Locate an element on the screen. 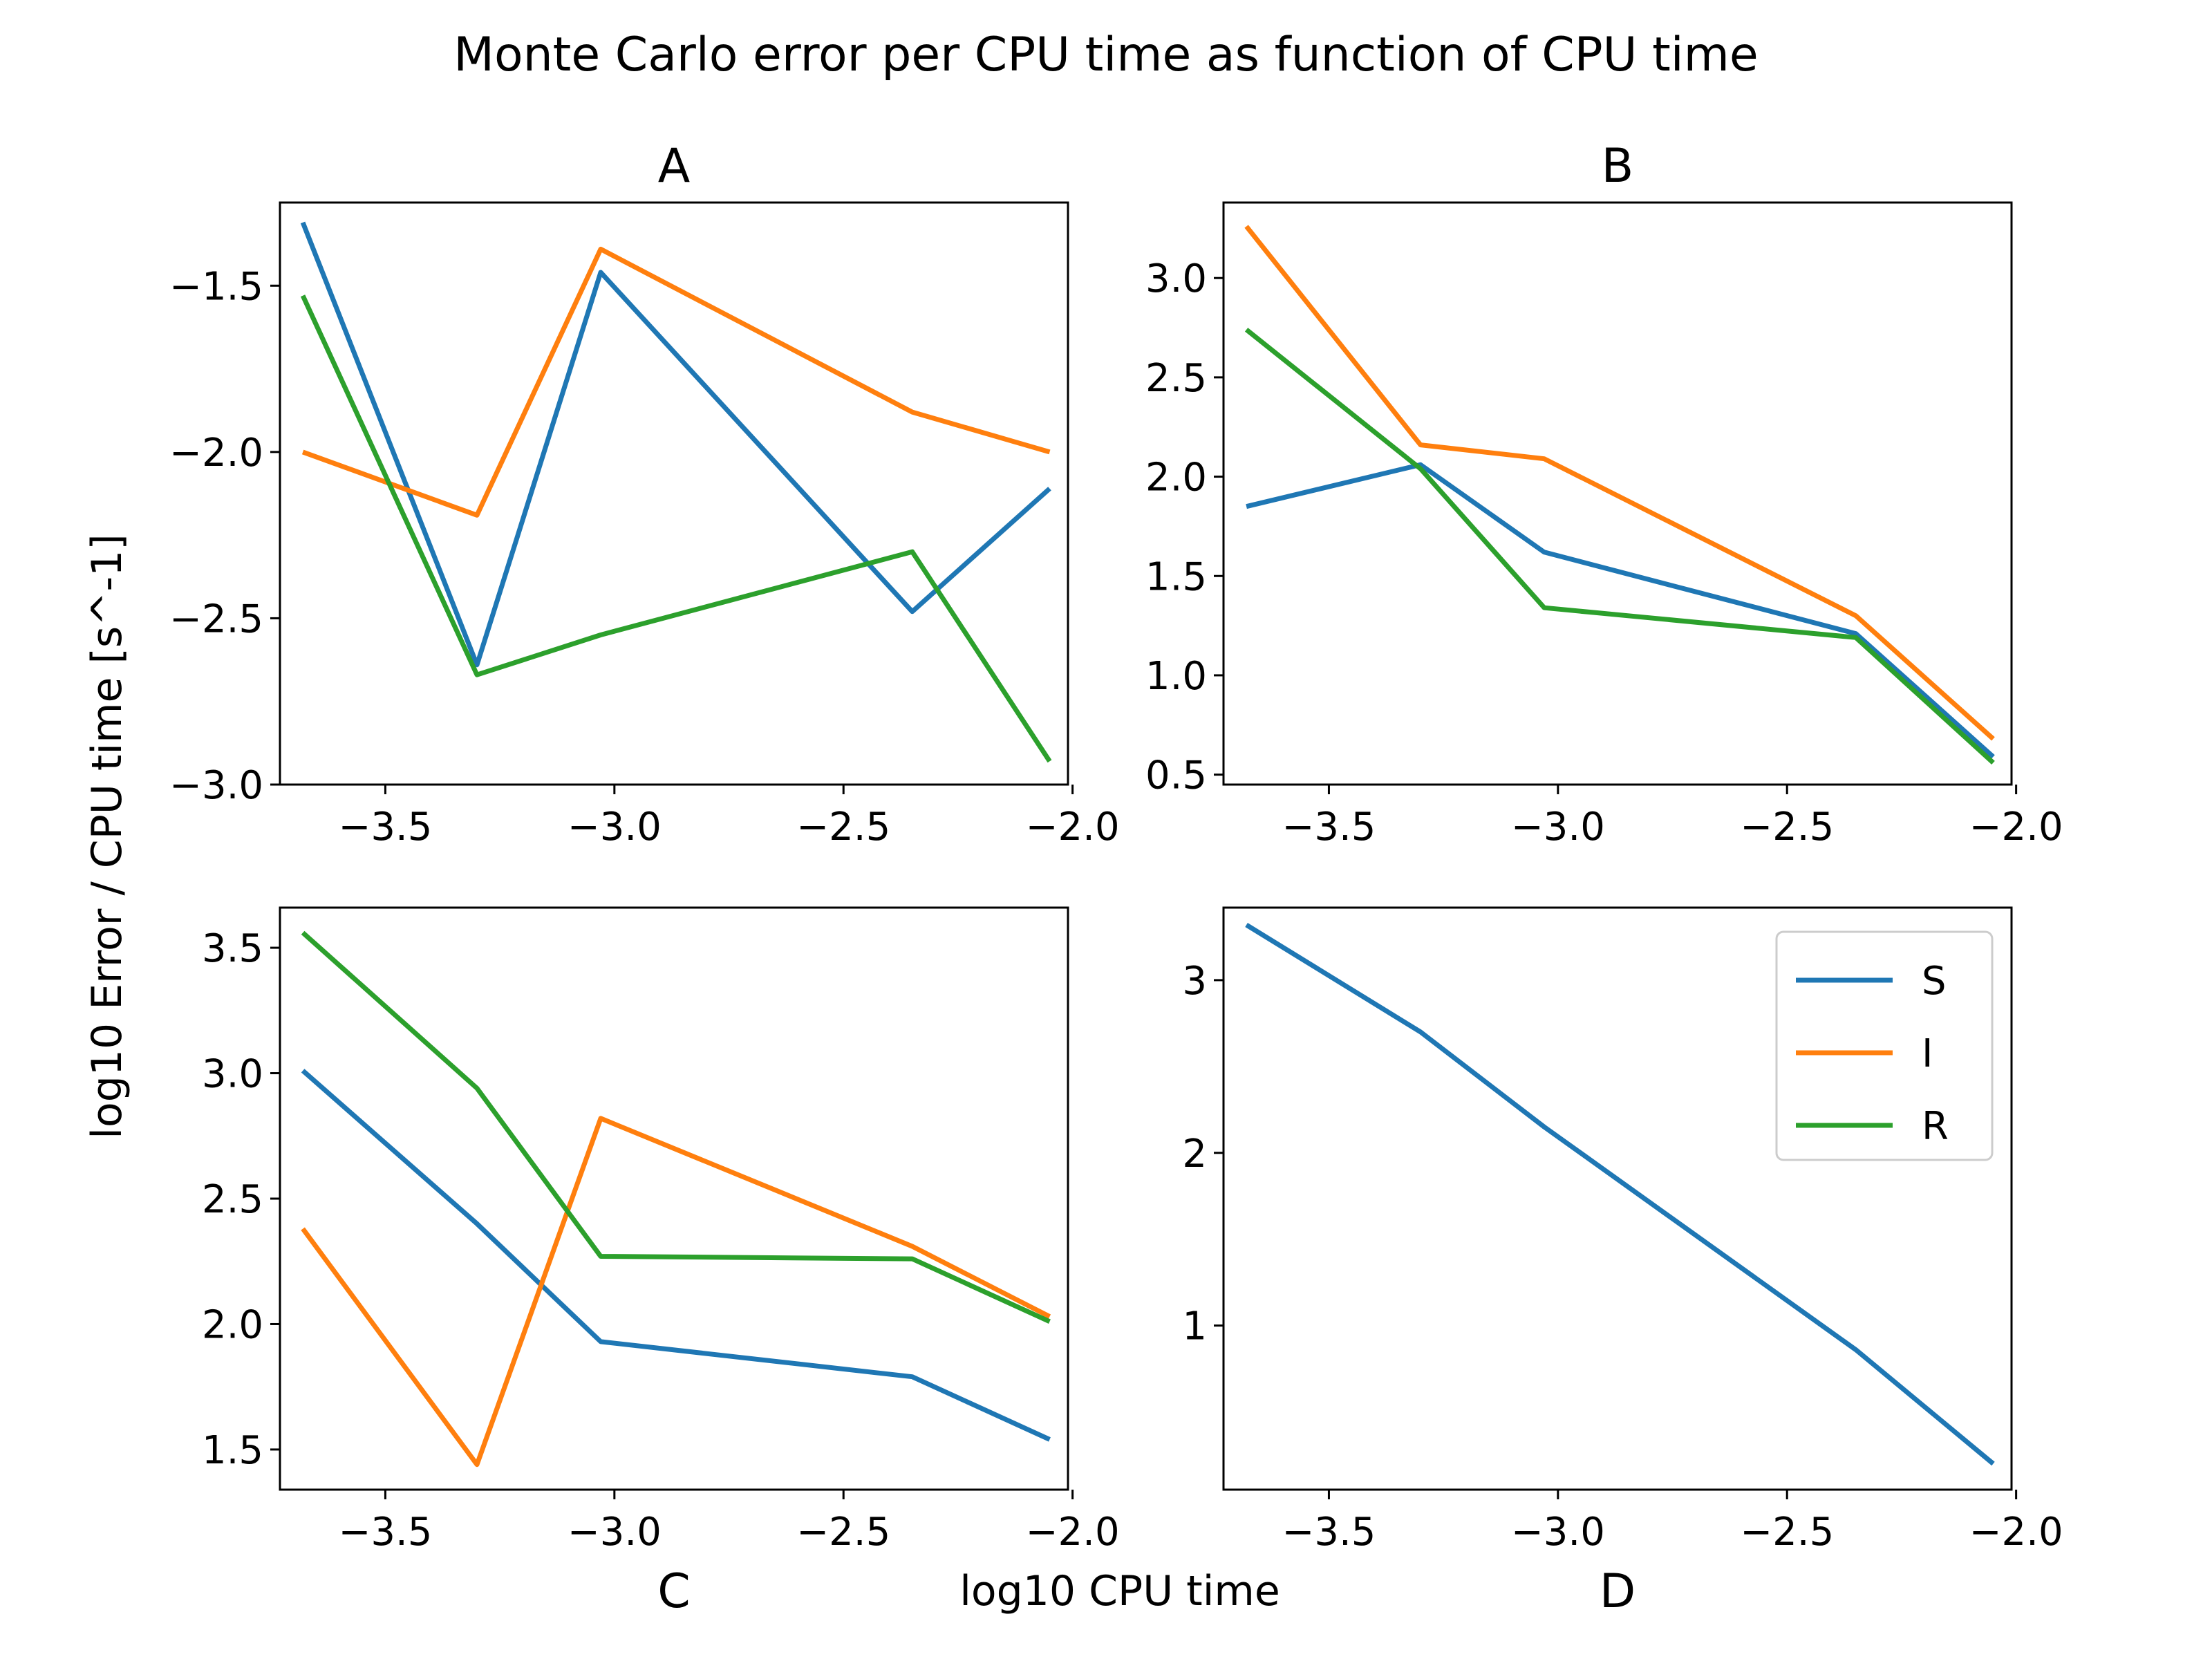 The width and height of the screenshot is (2212, 1659). y-tick-label: 2 is located at coordinates (1194, 1154).